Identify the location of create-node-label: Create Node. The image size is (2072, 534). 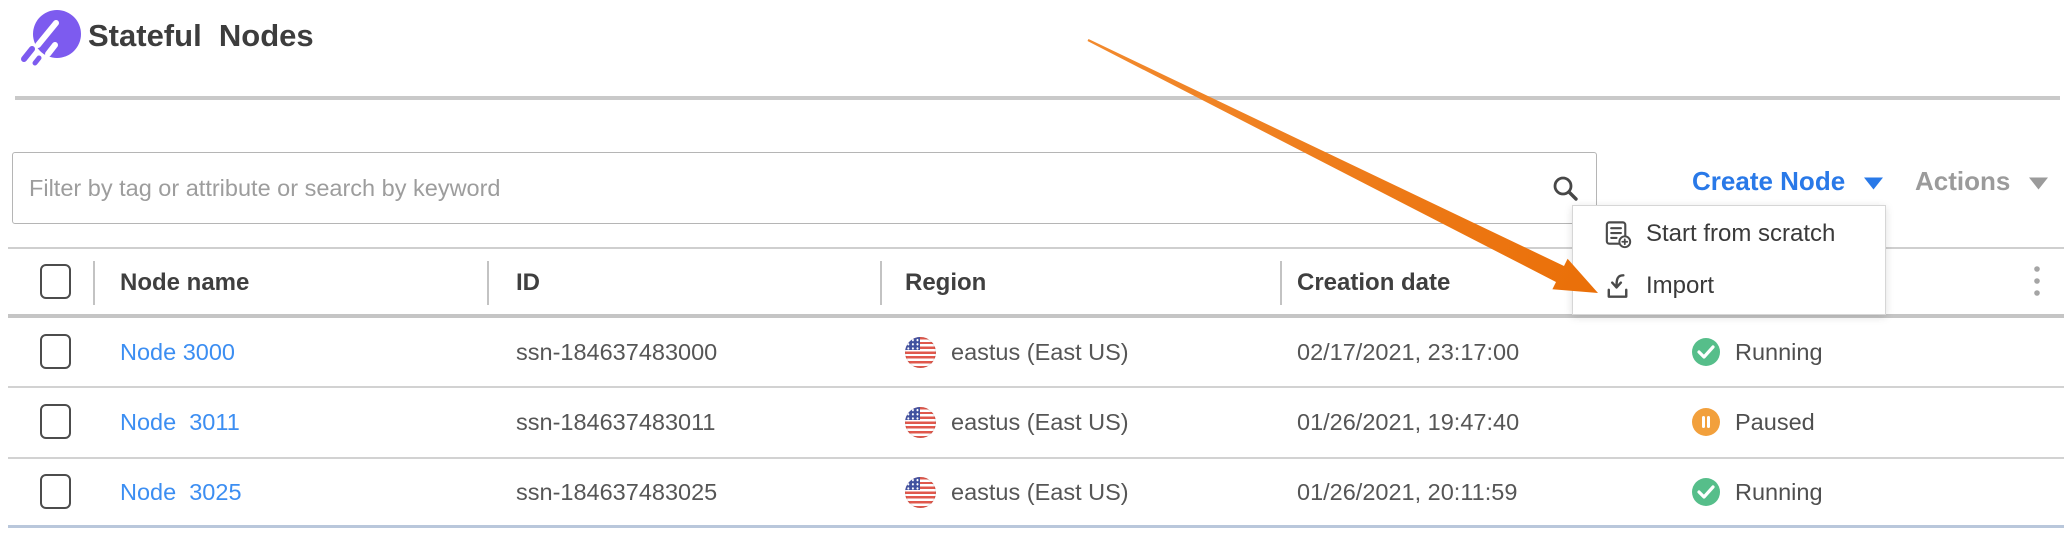
(1769, 180).